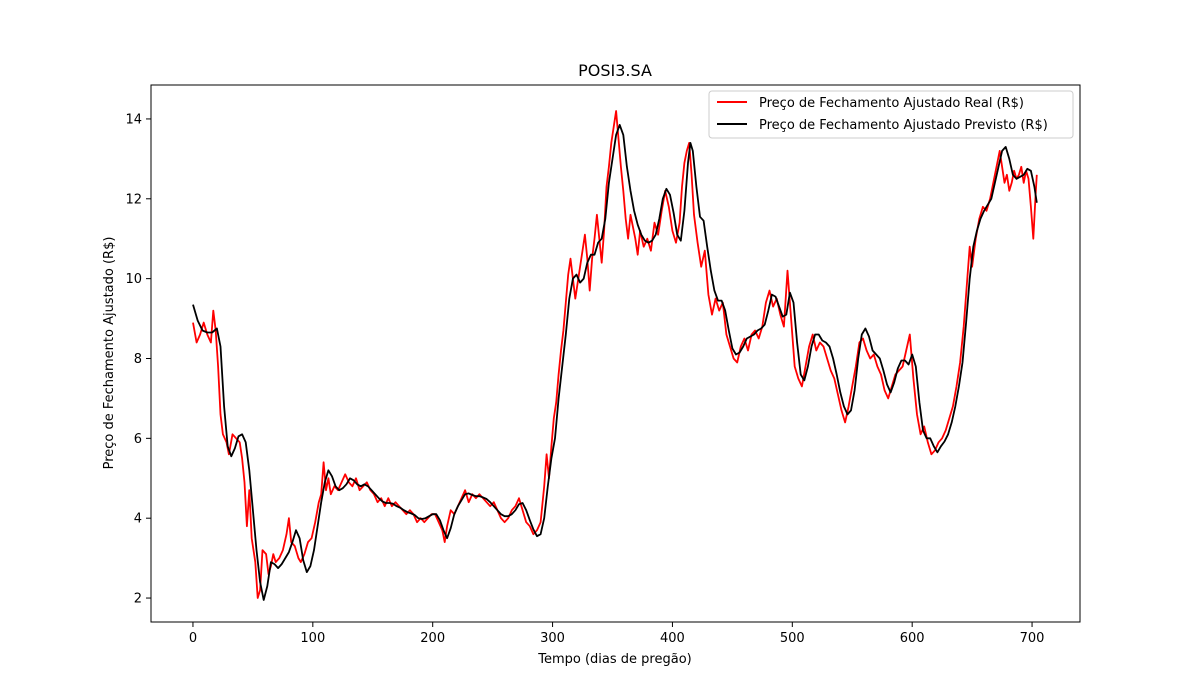 The height and width of the screenshot is (700, 1200). I want to click on legend-box, so click(891, 114).